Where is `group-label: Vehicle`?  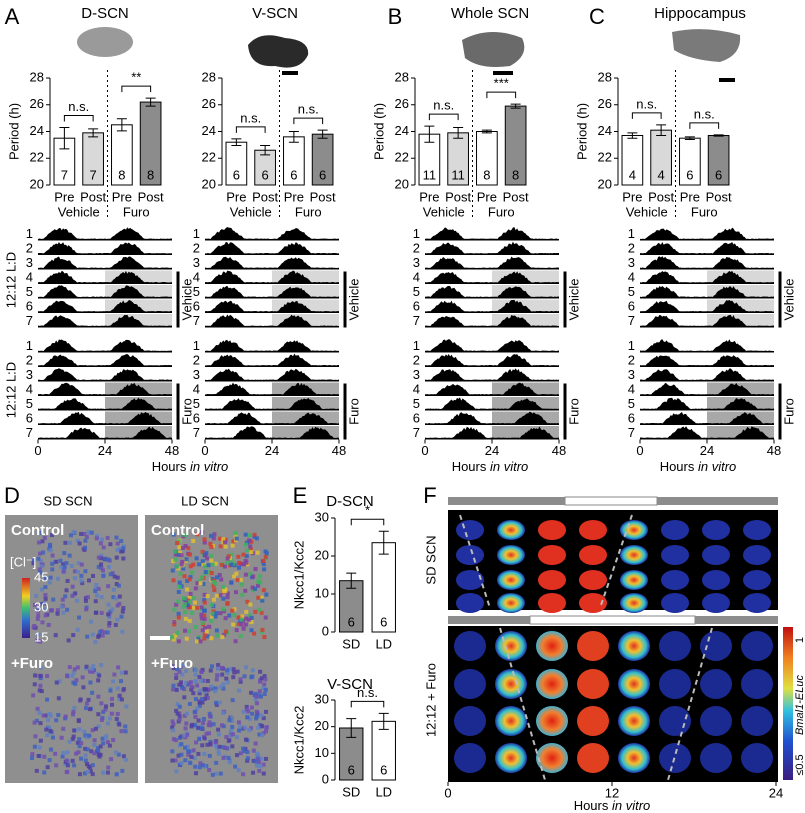 group-label: Vehicle is located at coordinates (647, 211).